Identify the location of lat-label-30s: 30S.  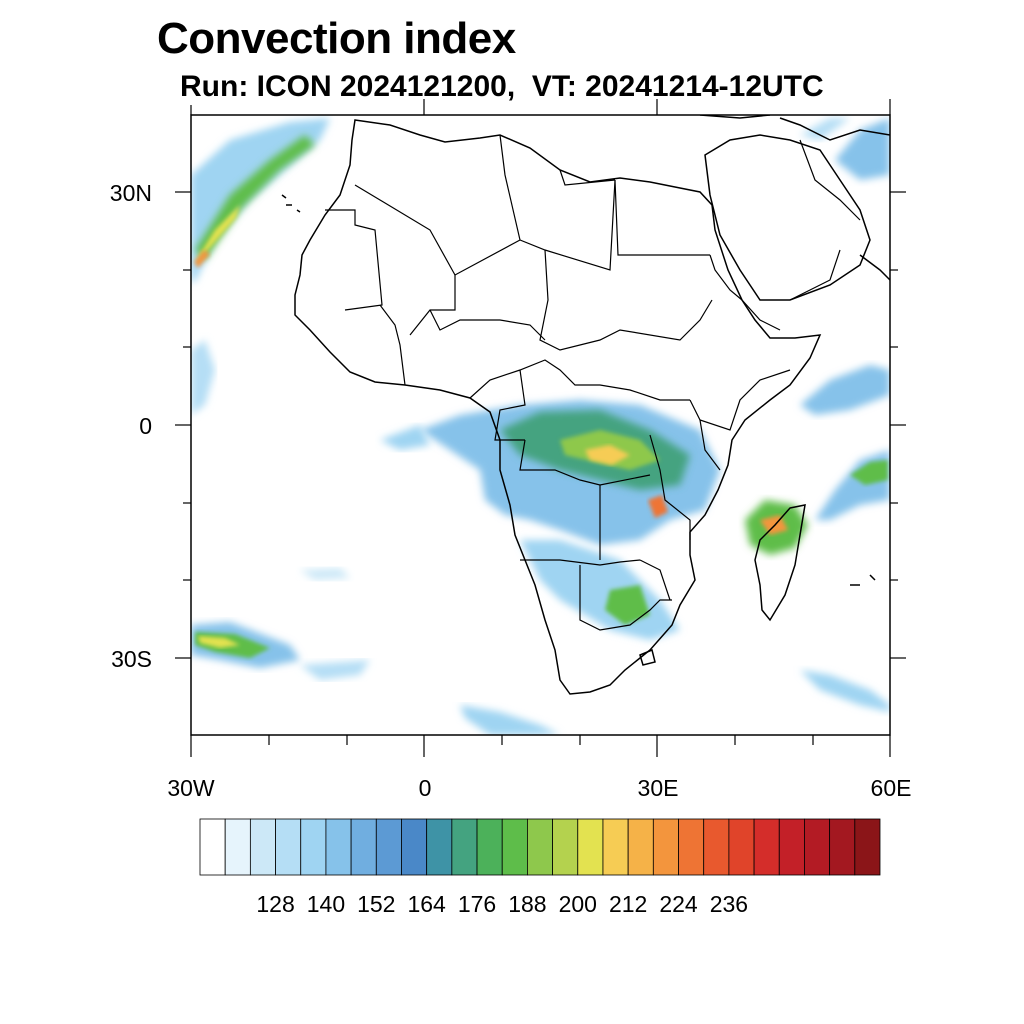
(131, 659).